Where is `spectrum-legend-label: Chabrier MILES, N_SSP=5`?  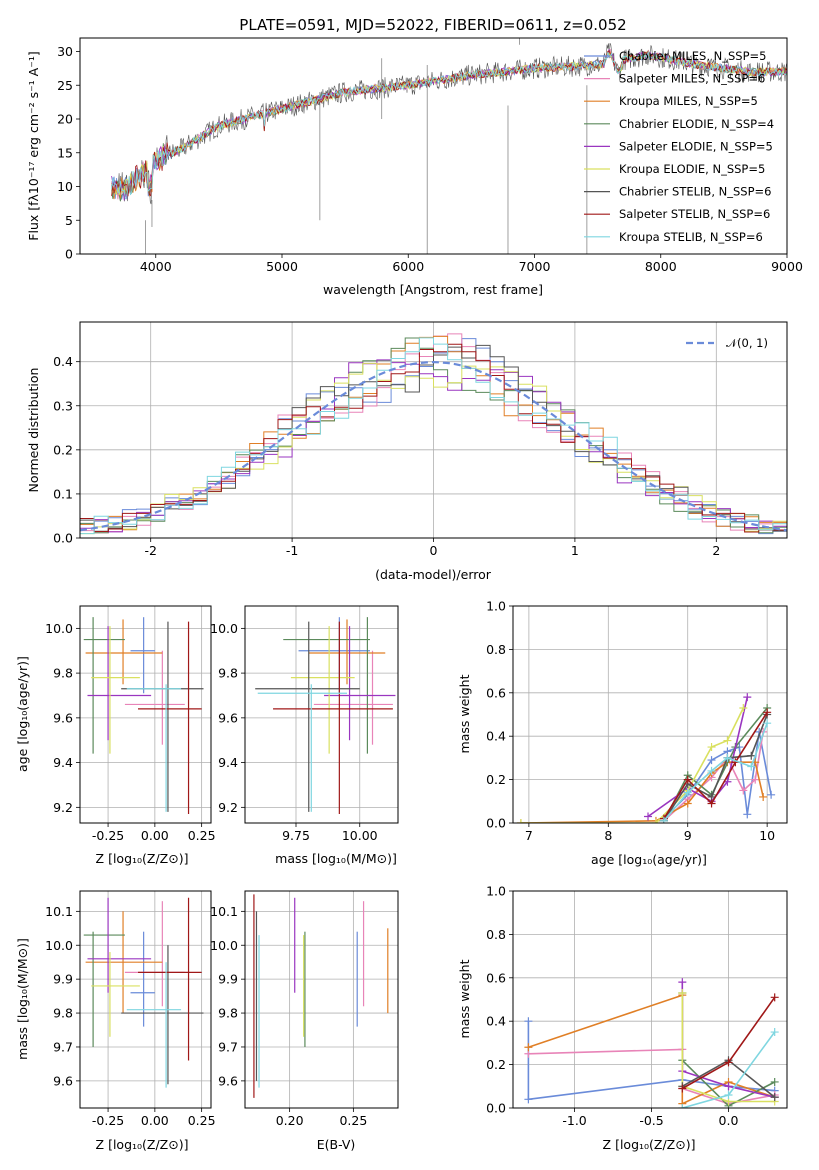
spectrum-legend-label: Chabrier MILES, N_SSP=5 is located at coordinates (692, 56).